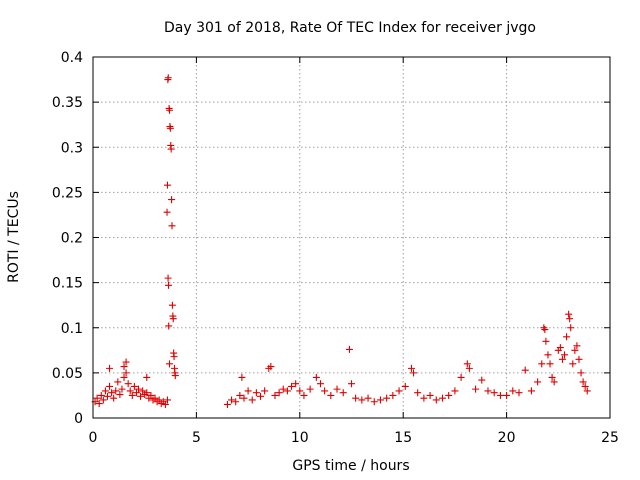  I want to click on y-tick-label: 0.05, so click(67, 374).